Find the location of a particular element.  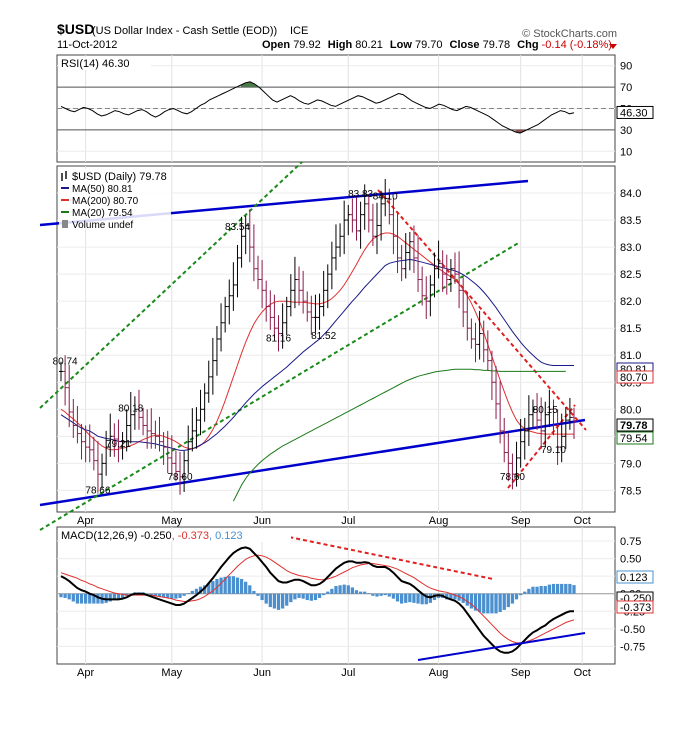

rsi-value-box is located at coordinates (635, 112).